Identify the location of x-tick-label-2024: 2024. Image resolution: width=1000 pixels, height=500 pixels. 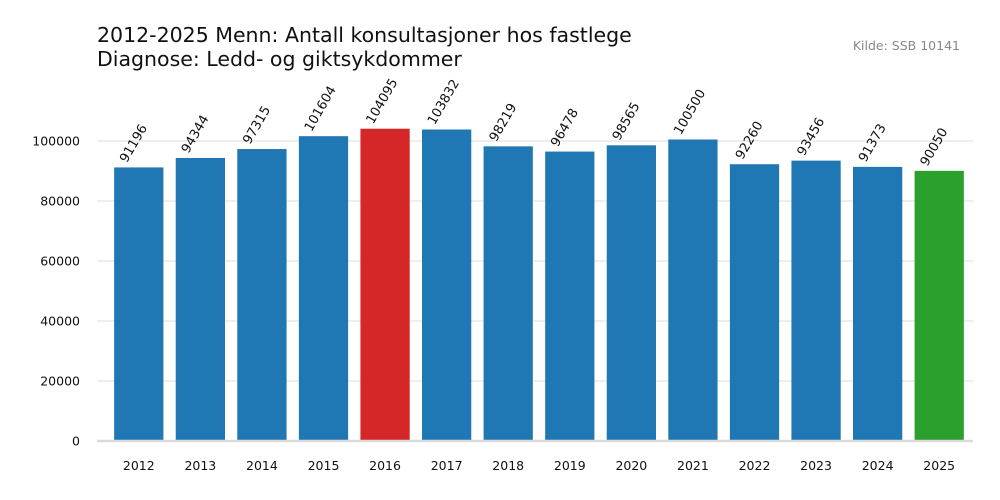
(878, 465).